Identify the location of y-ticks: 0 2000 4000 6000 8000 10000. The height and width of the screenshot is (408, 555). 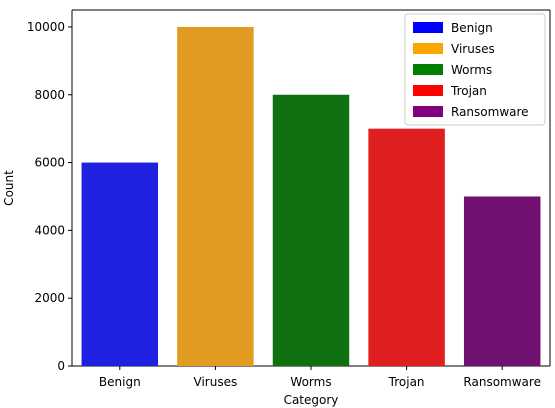
(49, 196).